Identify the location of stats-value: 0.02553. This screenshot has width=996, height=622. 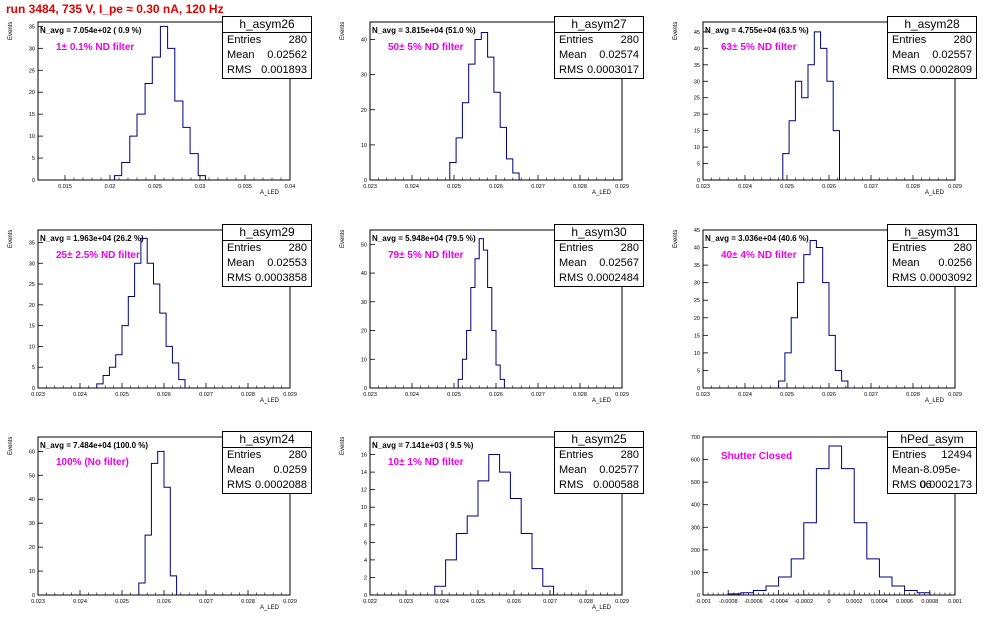
(287, 263).